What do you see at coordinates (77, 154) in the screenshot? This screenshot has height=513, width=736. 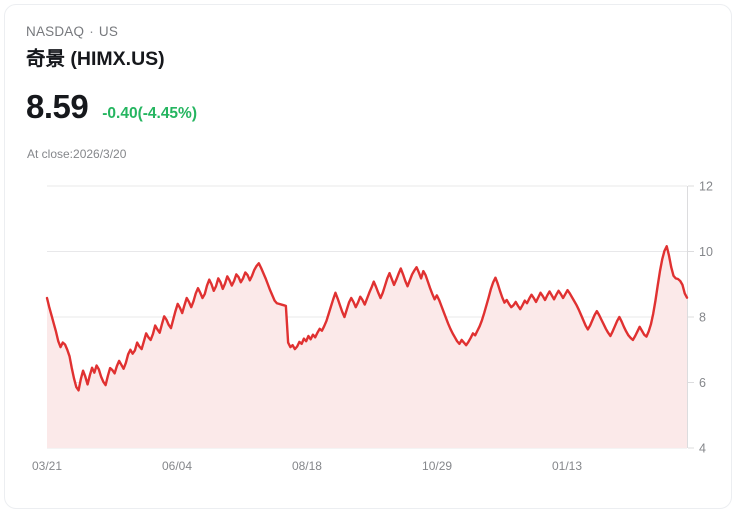 I see `market-status: At close:2026/3/20` at bounding box center [77, 154].